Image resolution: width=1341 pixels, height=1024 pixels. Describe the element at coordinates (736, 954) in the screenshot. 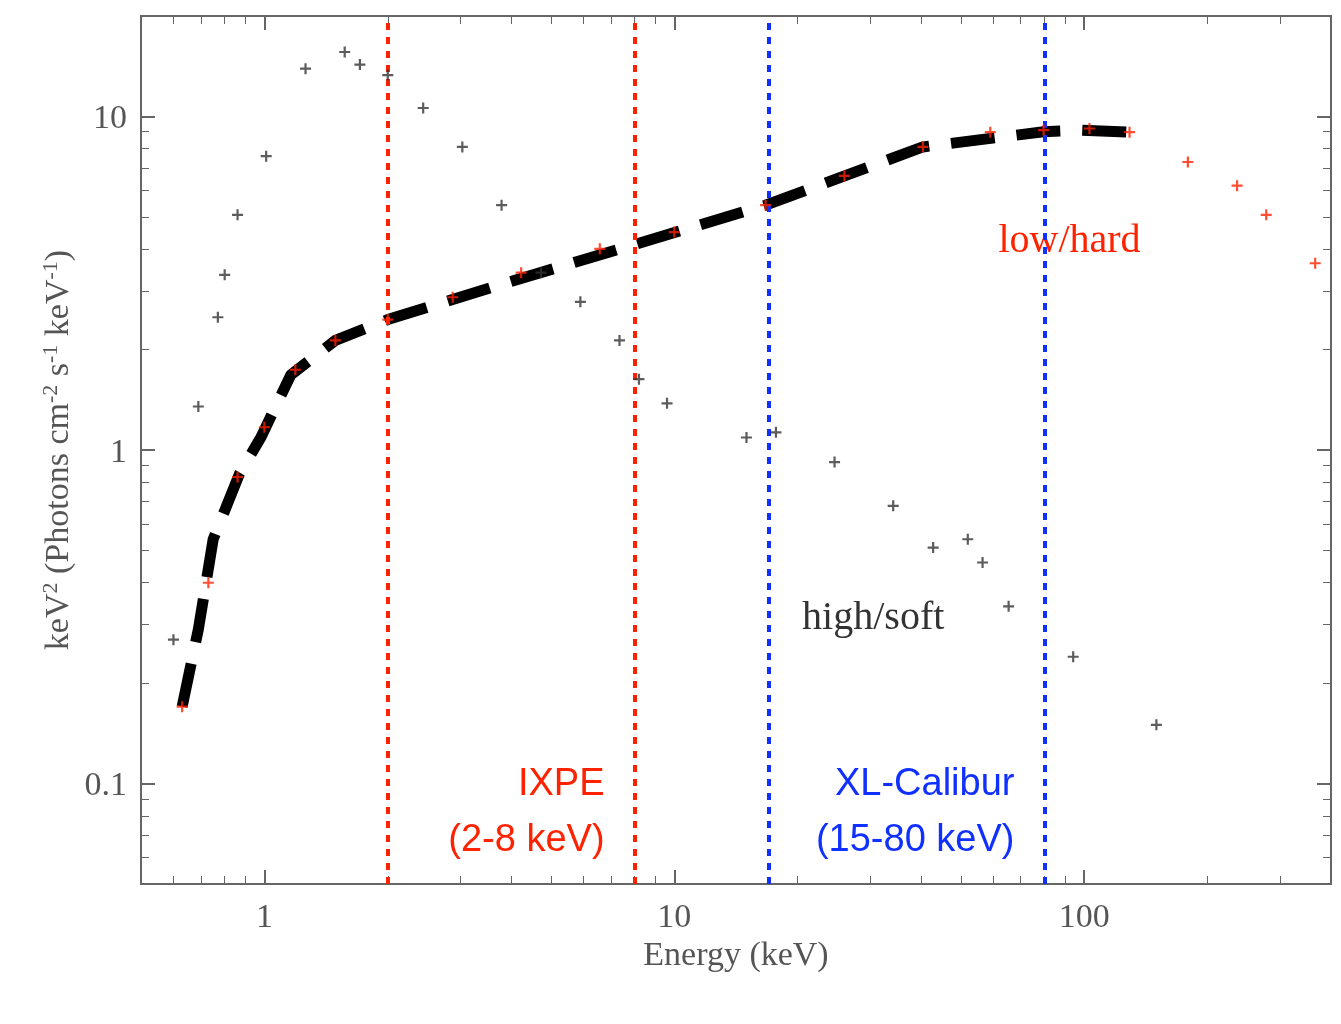

I see `x-axis-title: Energy (keV)` at that location.